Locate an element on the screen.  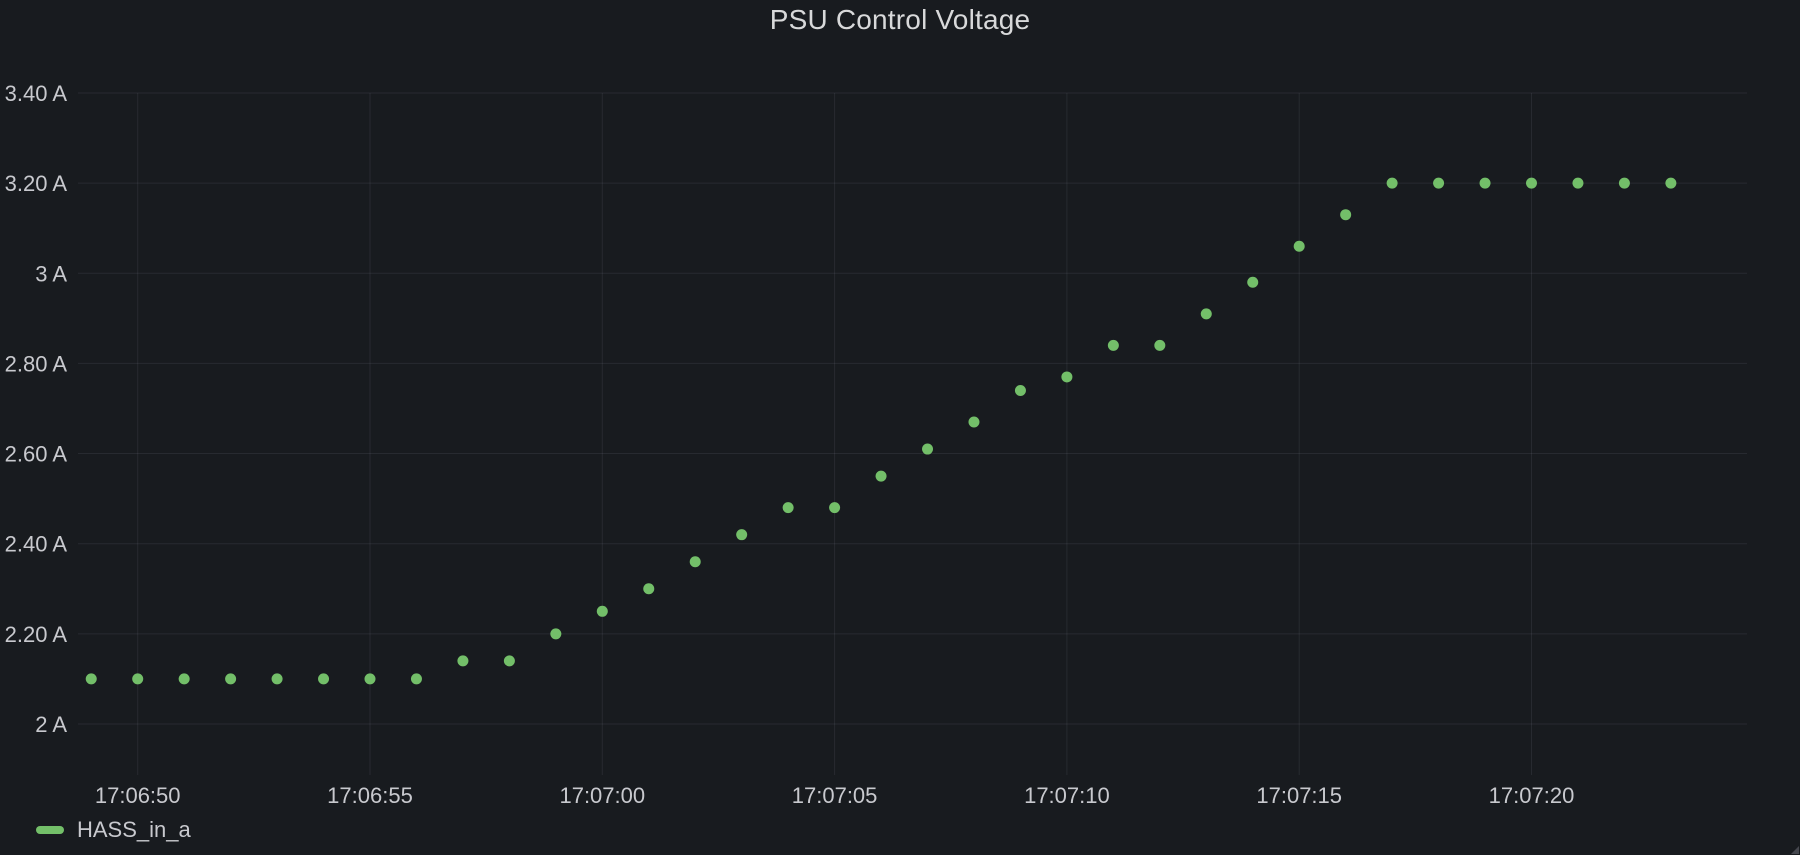
y-tick-label: 3.40 A is located at coordinates (36, 93).